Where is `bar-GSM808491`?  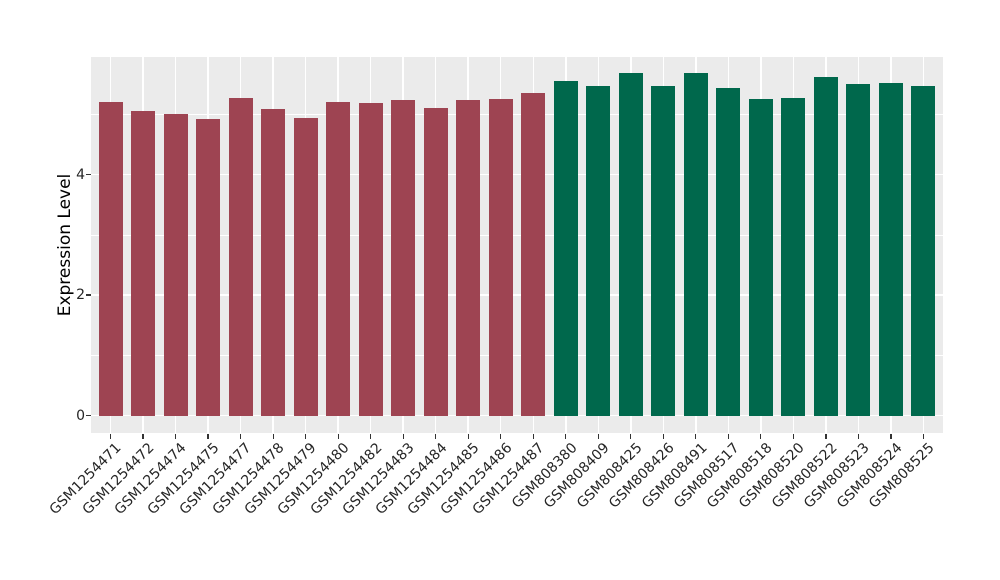 bar-GSM808491 is located at coordinates (695, 244).